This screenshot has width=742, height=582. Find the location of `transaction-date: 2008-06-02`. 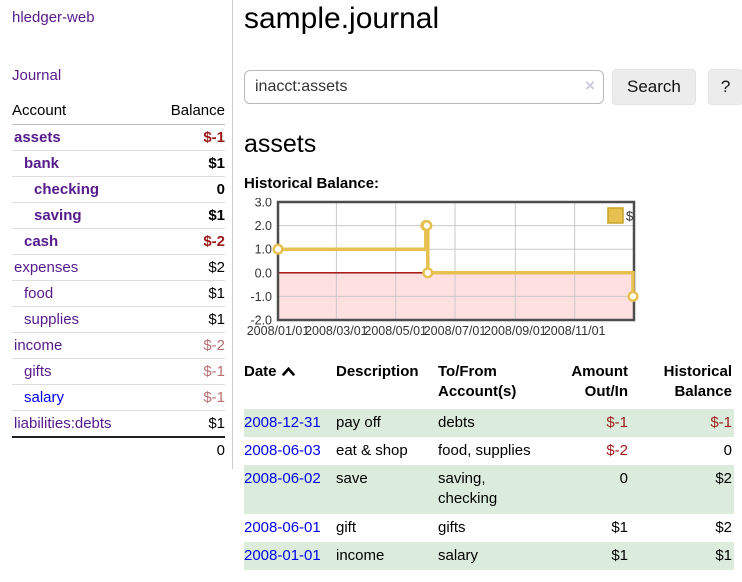

transaction-date: 2008-06-02 is located at coordinates (290, 489).